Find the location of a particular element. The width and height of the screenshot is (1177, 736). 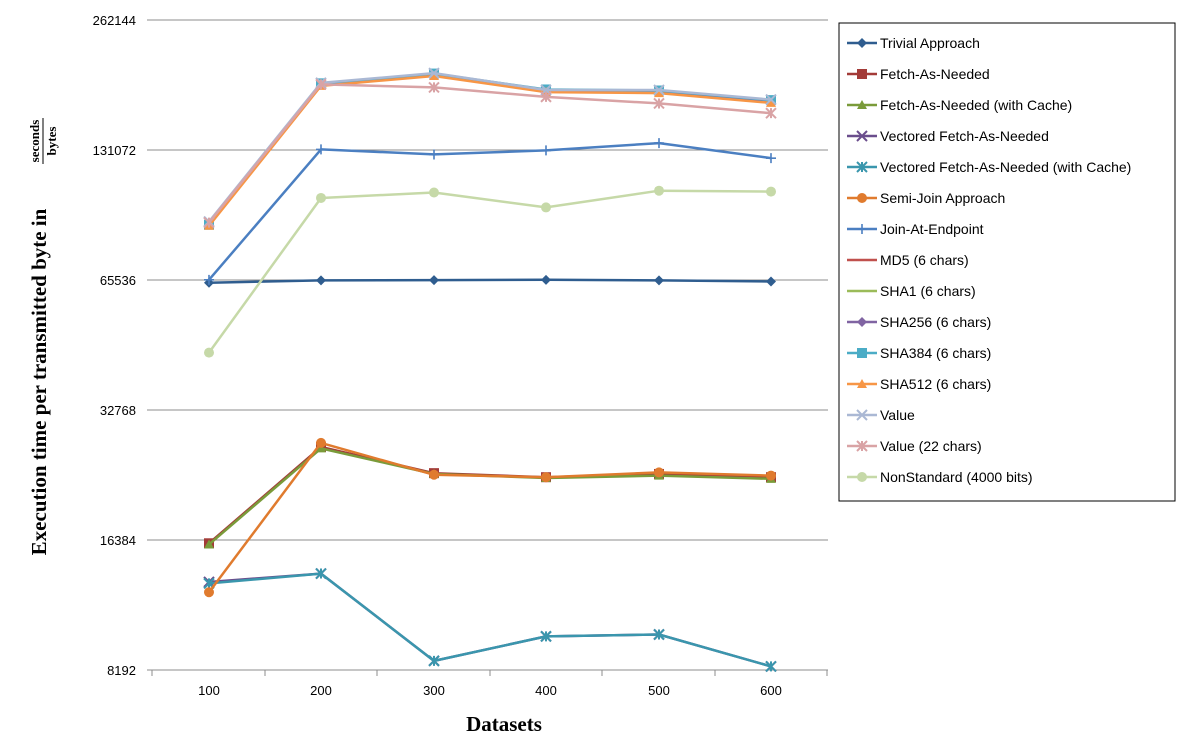

legend-entry: MD5 (6 chars) is located at coordinates (908, 260).